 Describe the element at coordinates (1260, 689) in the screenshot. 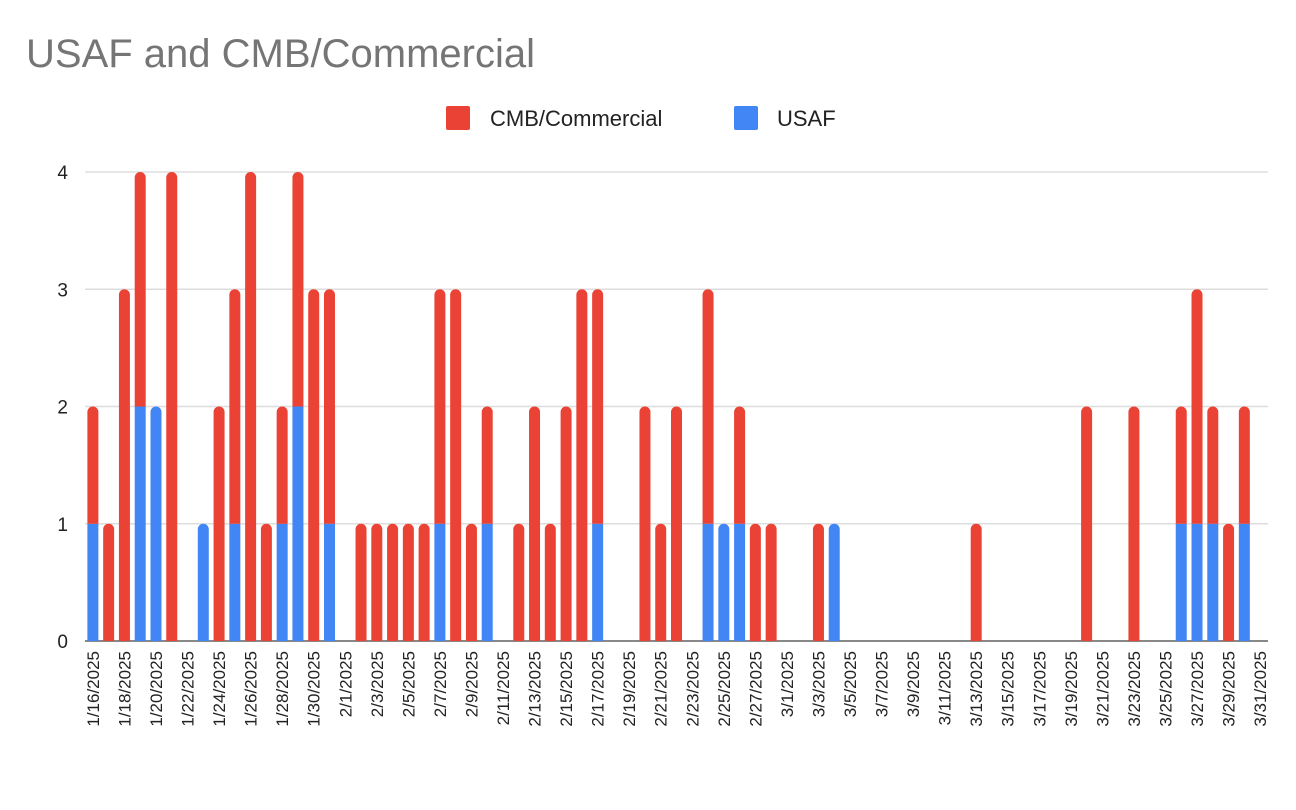

I see `x-tick-label: 3/31/2025` at that location.